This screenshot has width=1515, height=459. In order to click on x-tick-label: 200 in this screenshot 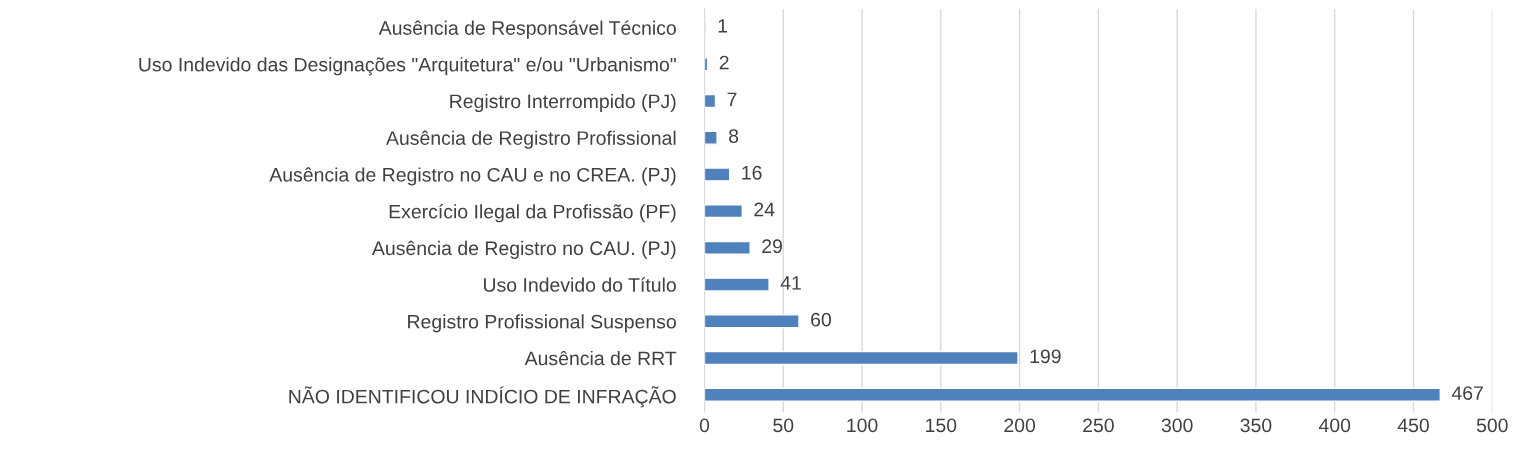, I will do `click(1020, 425)`.